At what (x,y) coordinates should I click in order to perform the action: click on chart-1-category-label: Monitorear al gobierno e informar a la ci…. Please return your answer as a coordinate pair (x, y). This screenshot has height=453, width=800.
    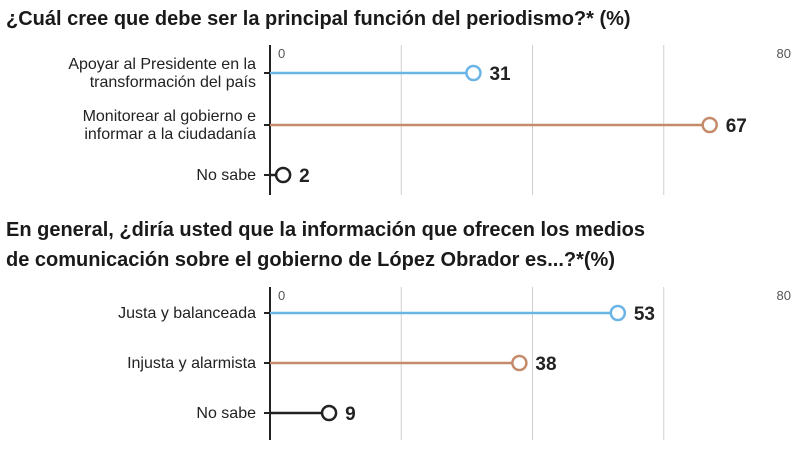
    Looking at the image, I should click on (170, 125).